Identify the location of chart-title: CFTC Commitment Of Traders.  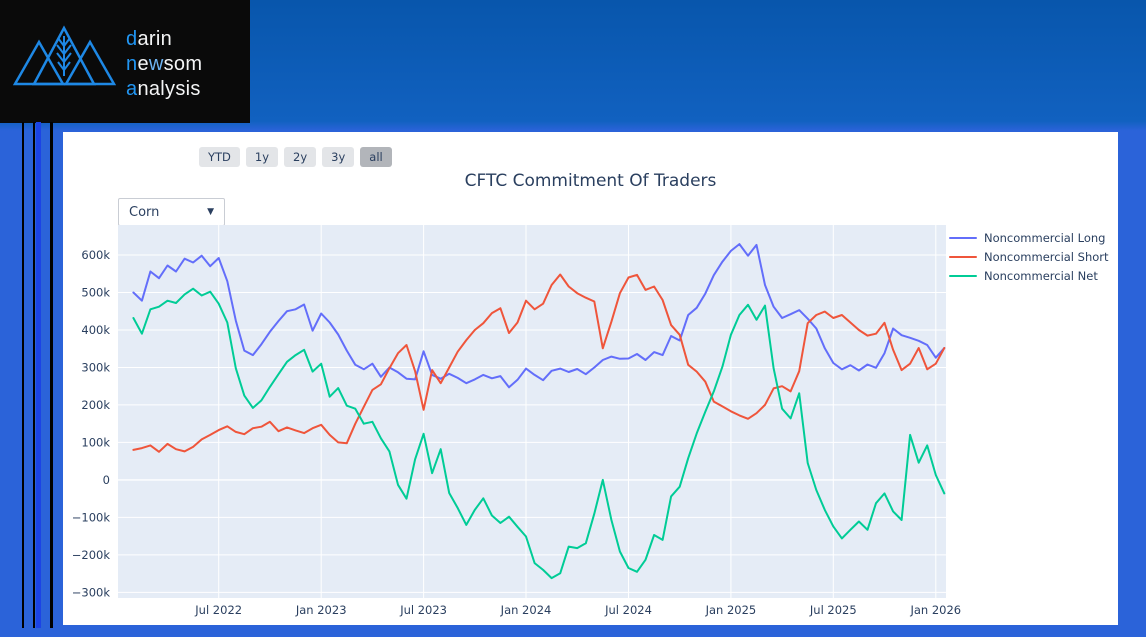
(590, 181).